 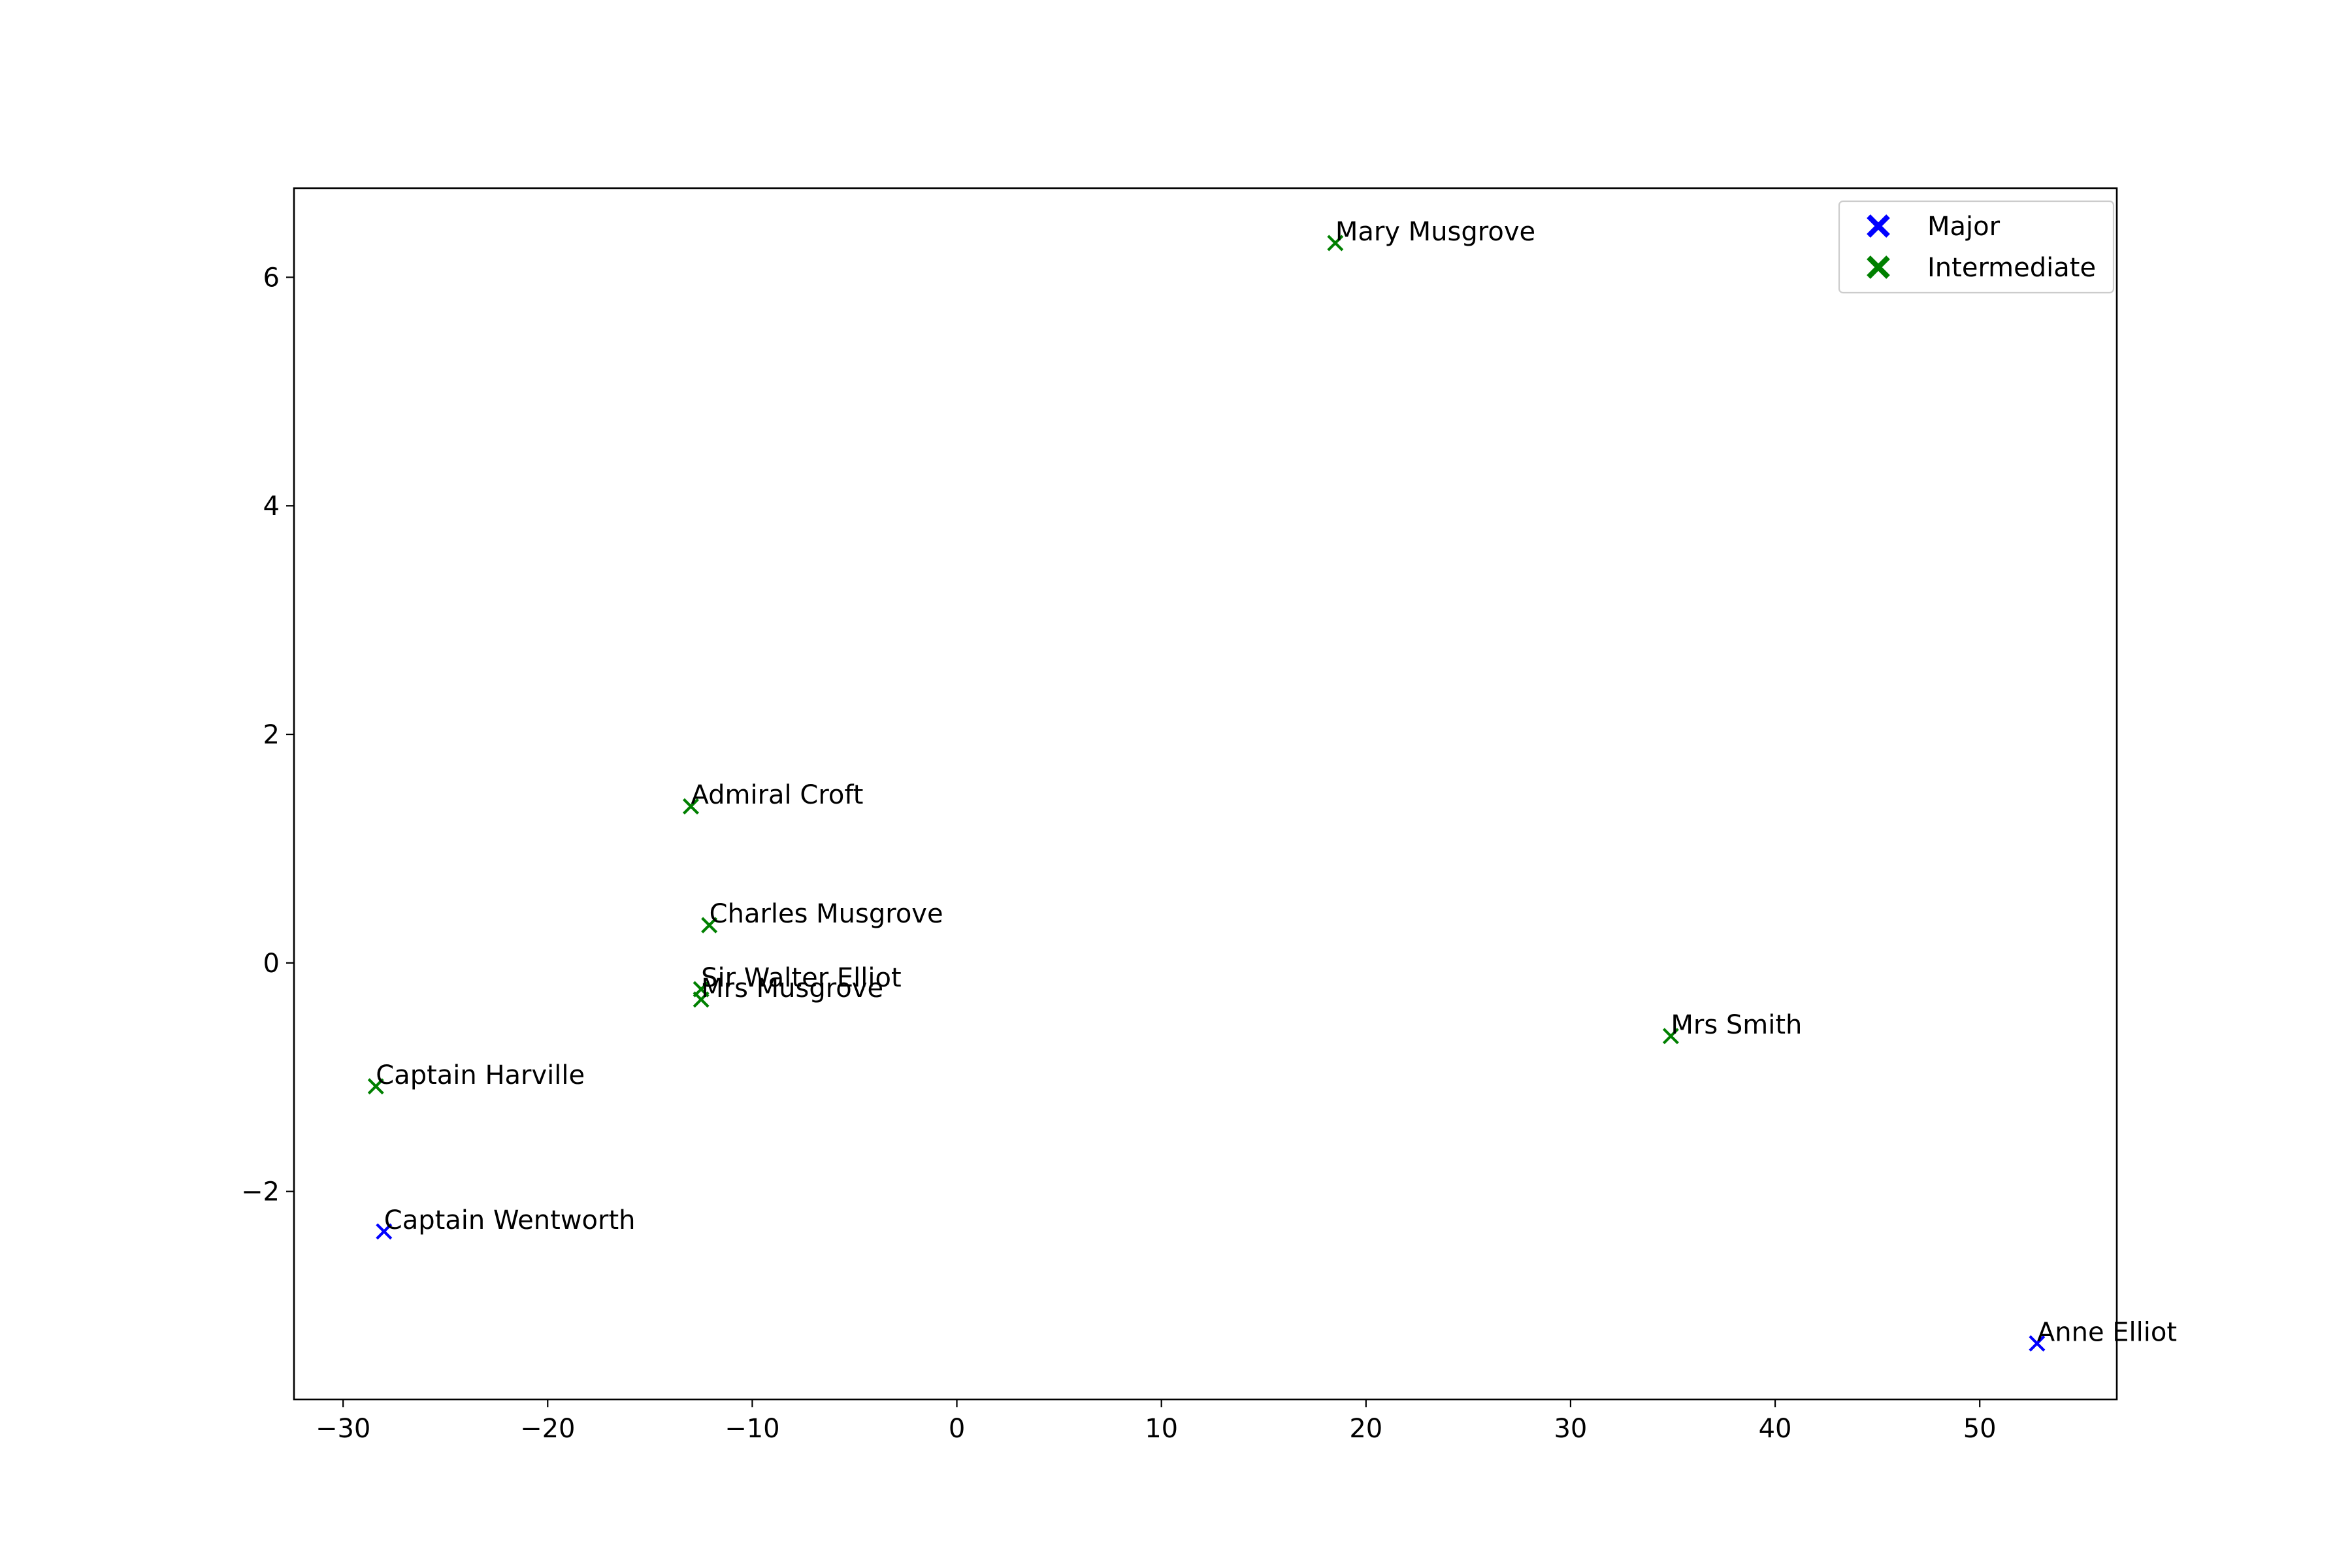 I want to click on x-tick-label: −20, so click(x=547, y=1429).